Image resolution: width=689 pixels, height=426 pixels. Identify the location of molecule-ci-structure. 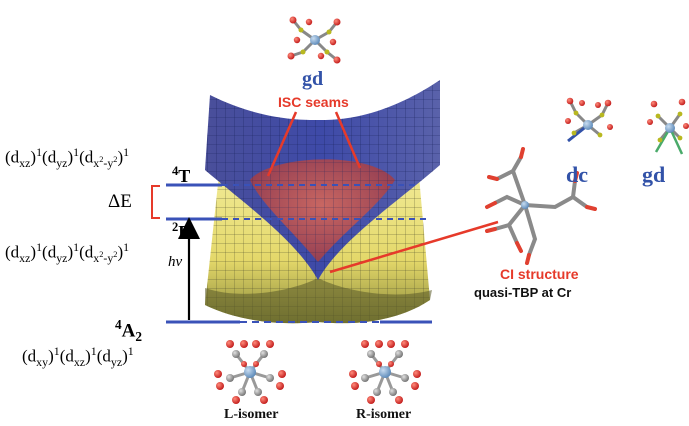
(541, 206).